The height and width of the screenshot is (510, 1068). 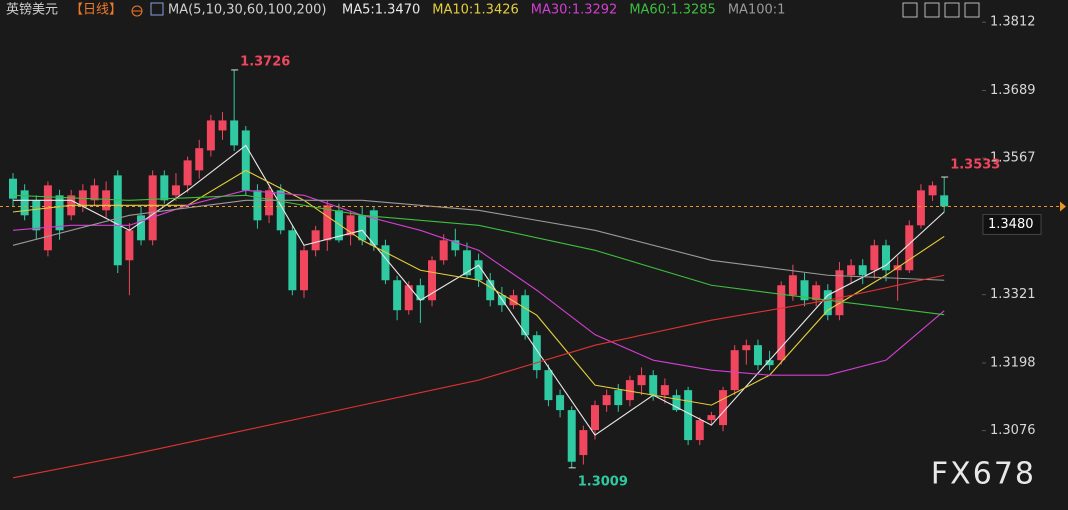 What do you see at coordinates (1013, 90) in the screenshot?
I see `y-tick-label: 1.3689` at bounding box center [1013, 90].